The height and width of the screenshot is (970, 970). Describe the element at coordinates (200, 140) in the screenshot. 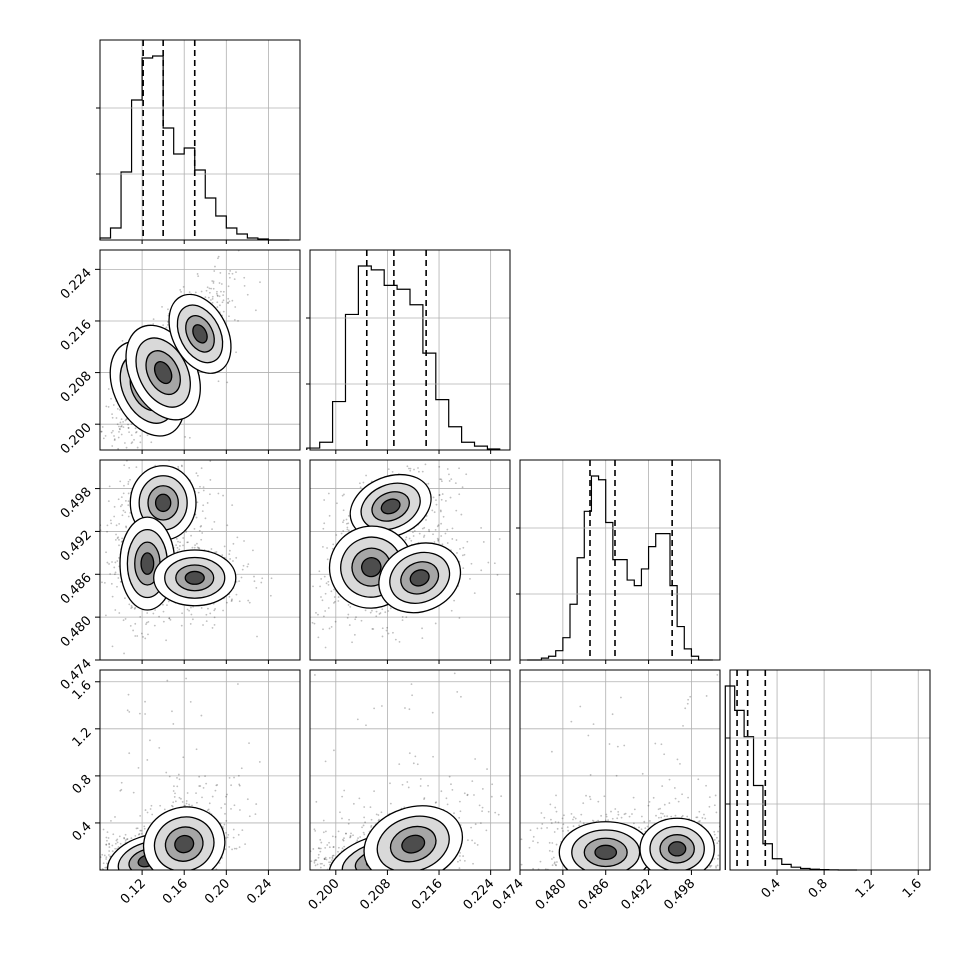

I see `panel-frame` at that location.